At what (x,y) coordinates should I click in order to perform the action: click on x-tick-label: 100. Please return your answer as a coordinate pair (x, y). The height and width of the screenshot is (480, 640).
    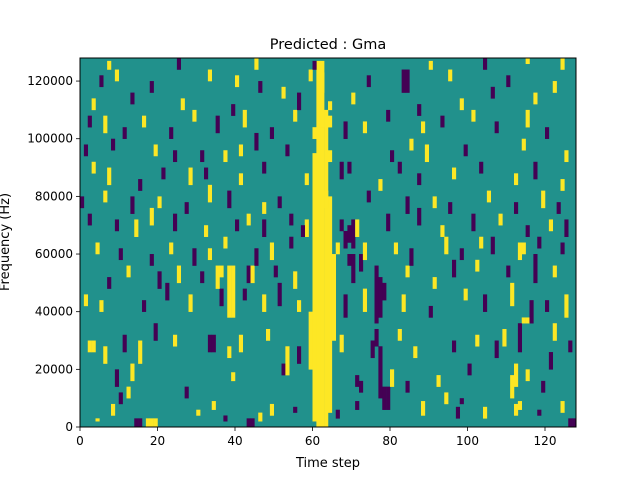
    Looking at the image, I should click on (467, 441).